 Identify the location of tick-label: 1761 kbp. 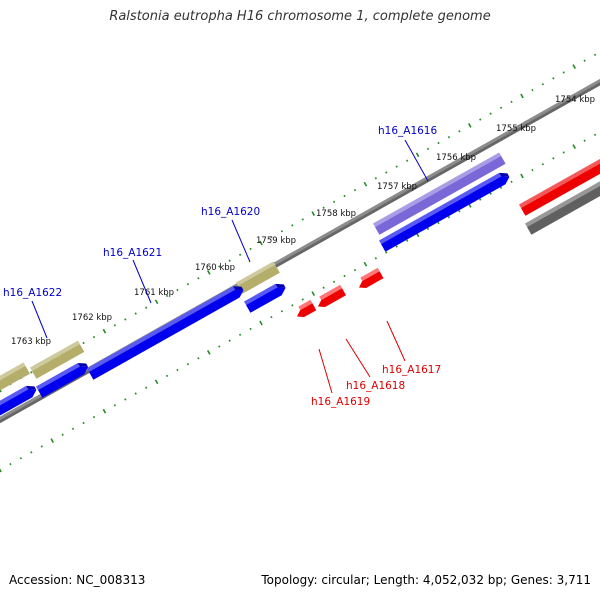
(154, 293).